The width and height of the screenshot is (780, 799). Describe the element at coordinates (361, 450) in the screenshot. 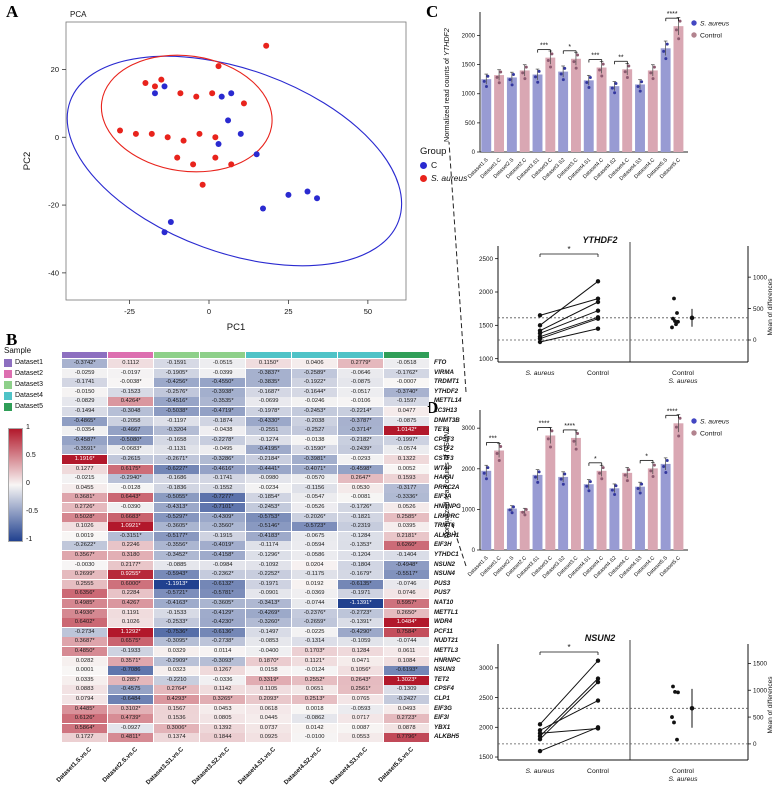

I see `heatmap-cell: -0.2439*` at that location.